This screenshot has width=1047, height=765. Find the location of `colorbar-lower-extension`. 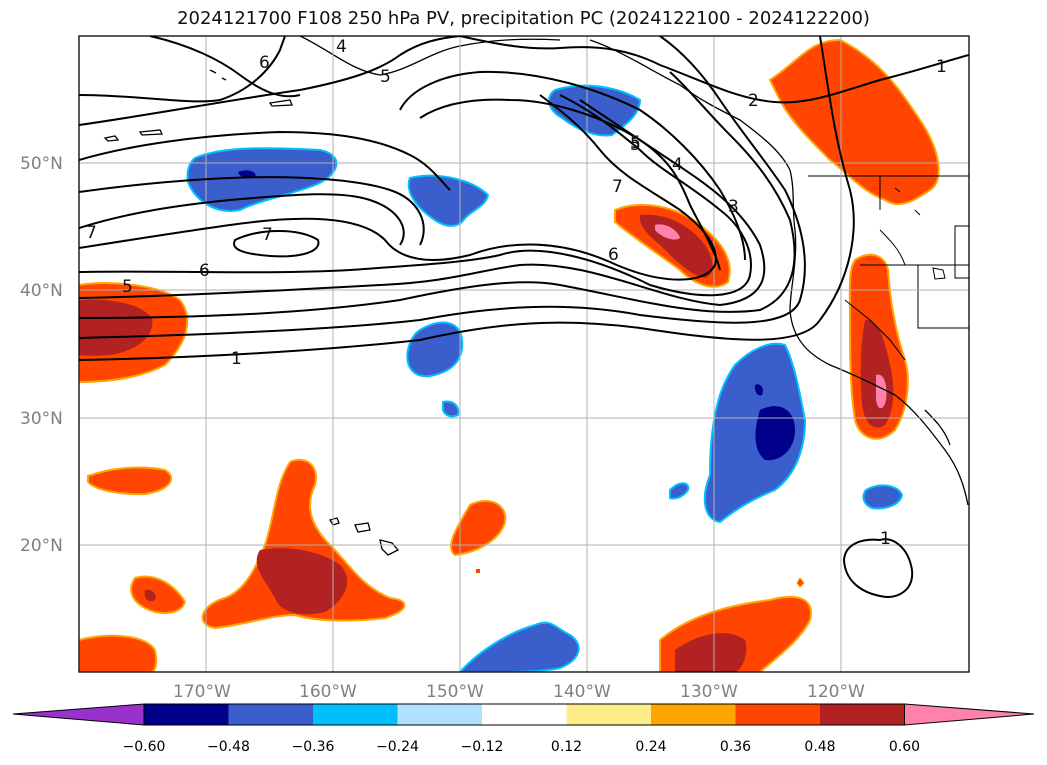

colorbar-lower-extension is located at coordinates (78, 714).